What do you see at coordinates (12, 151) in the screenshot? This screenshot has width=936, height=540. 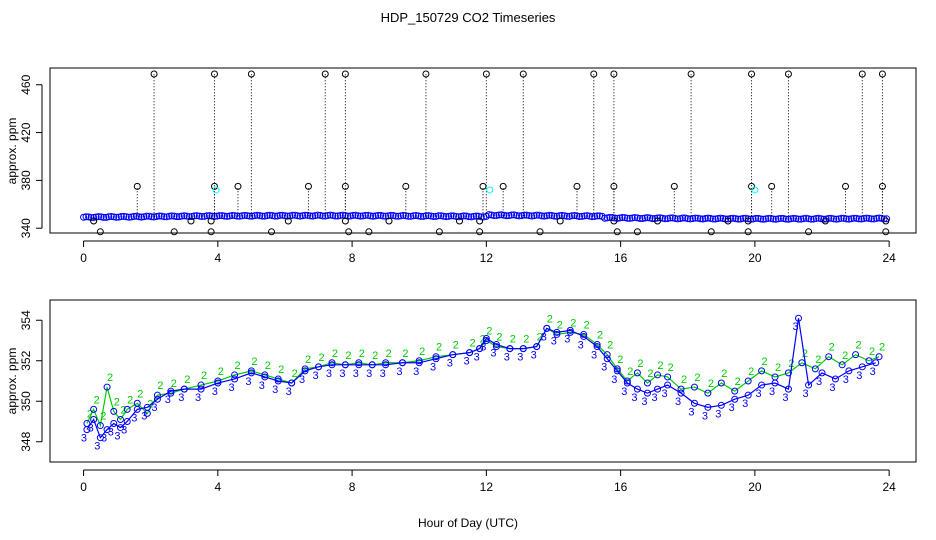 I see `top-y-axis-label: approx. ppm` at bounding box center [12, 151].